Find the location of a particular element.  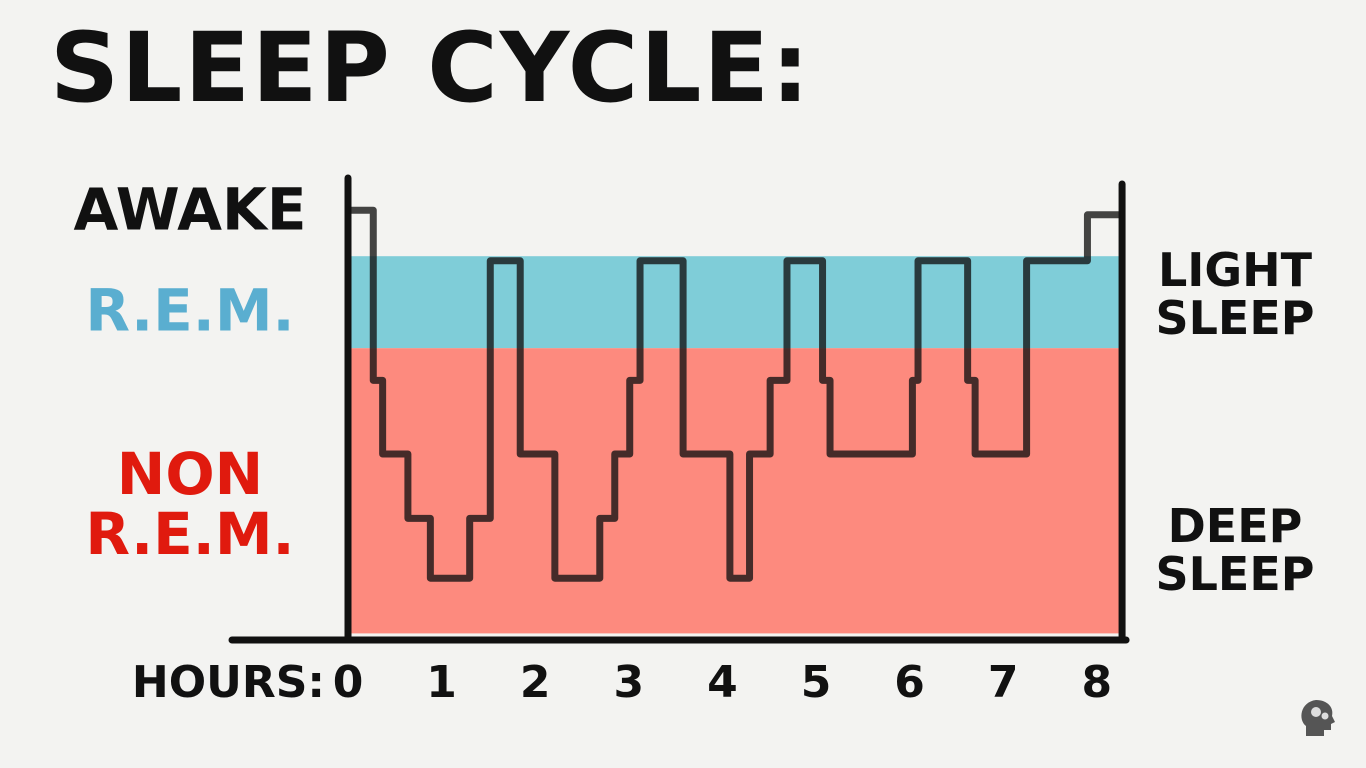

x-tick-label: 6 is located at coordinates (909, 682).